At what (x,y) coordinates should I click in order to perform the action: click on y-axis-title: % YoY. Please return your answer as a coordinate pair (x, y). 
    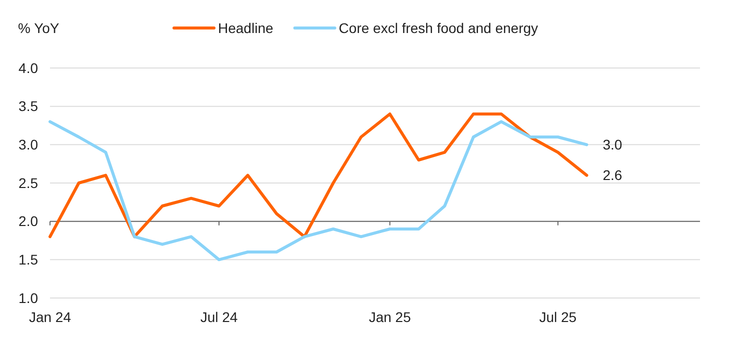
    Looking at the image, I should click on (39, 28).